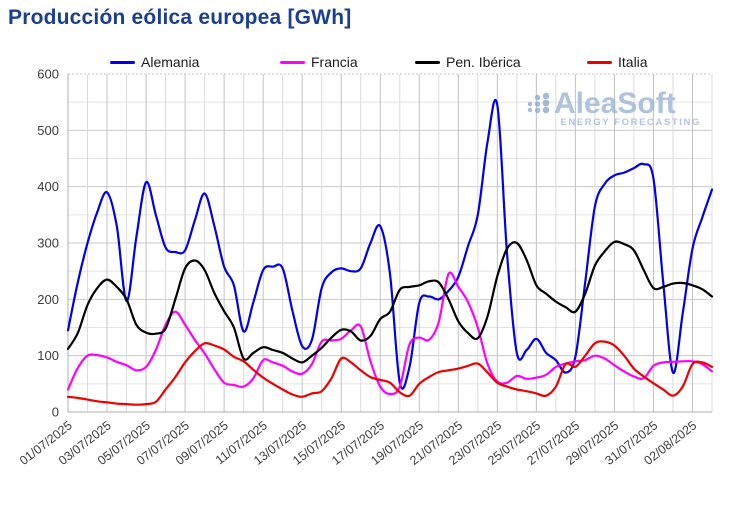 The width and height of the screenshot is (730, 509). I want to click on chart-legend: Alemania Francia Pen. Ibérica Italia, so click(365, 64).